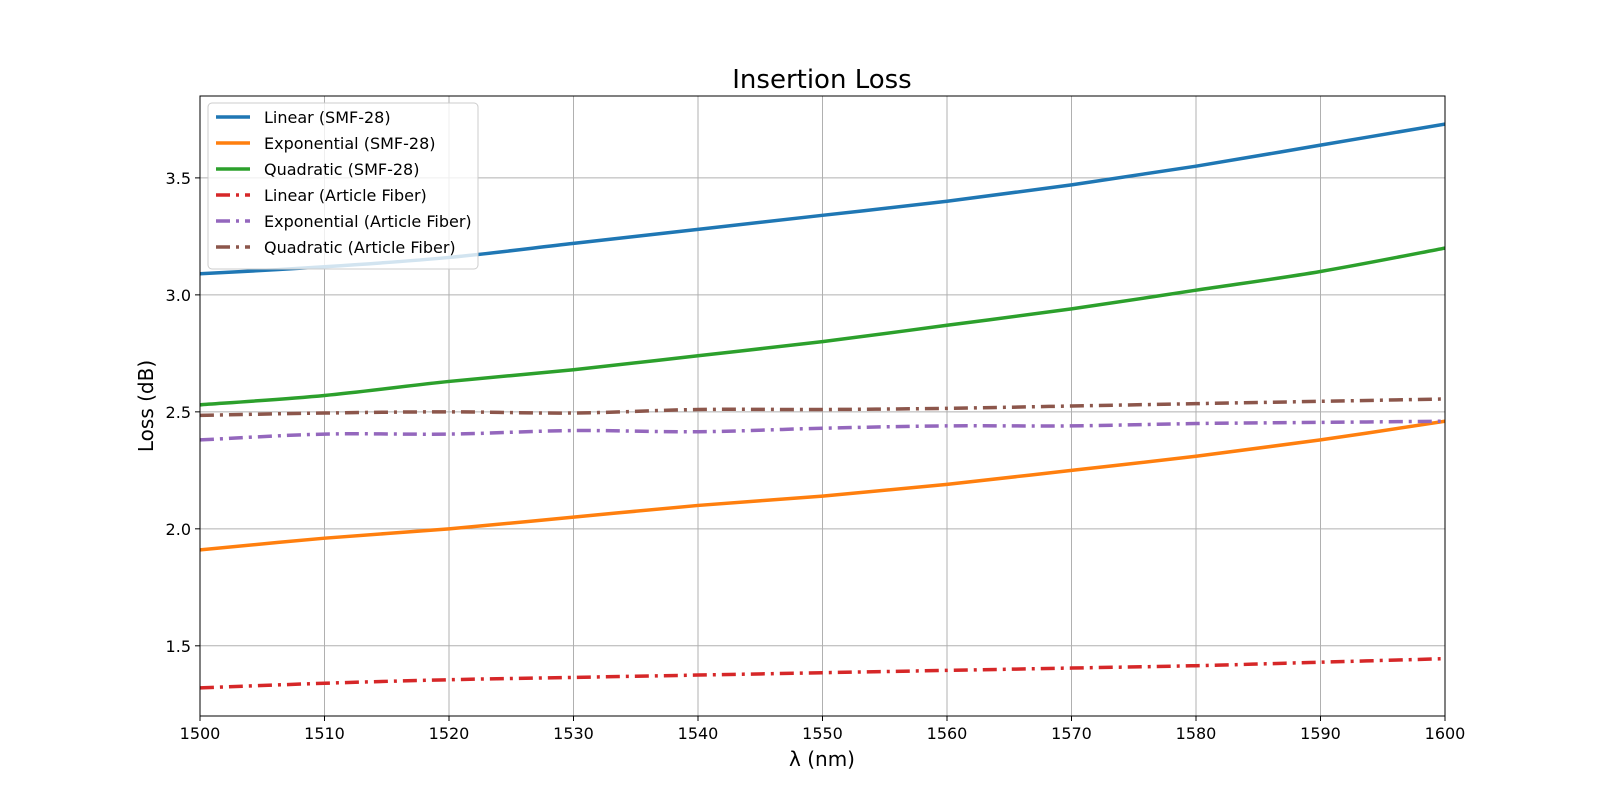  I want to click on x-tick-label: 1530, so click(573, 733).